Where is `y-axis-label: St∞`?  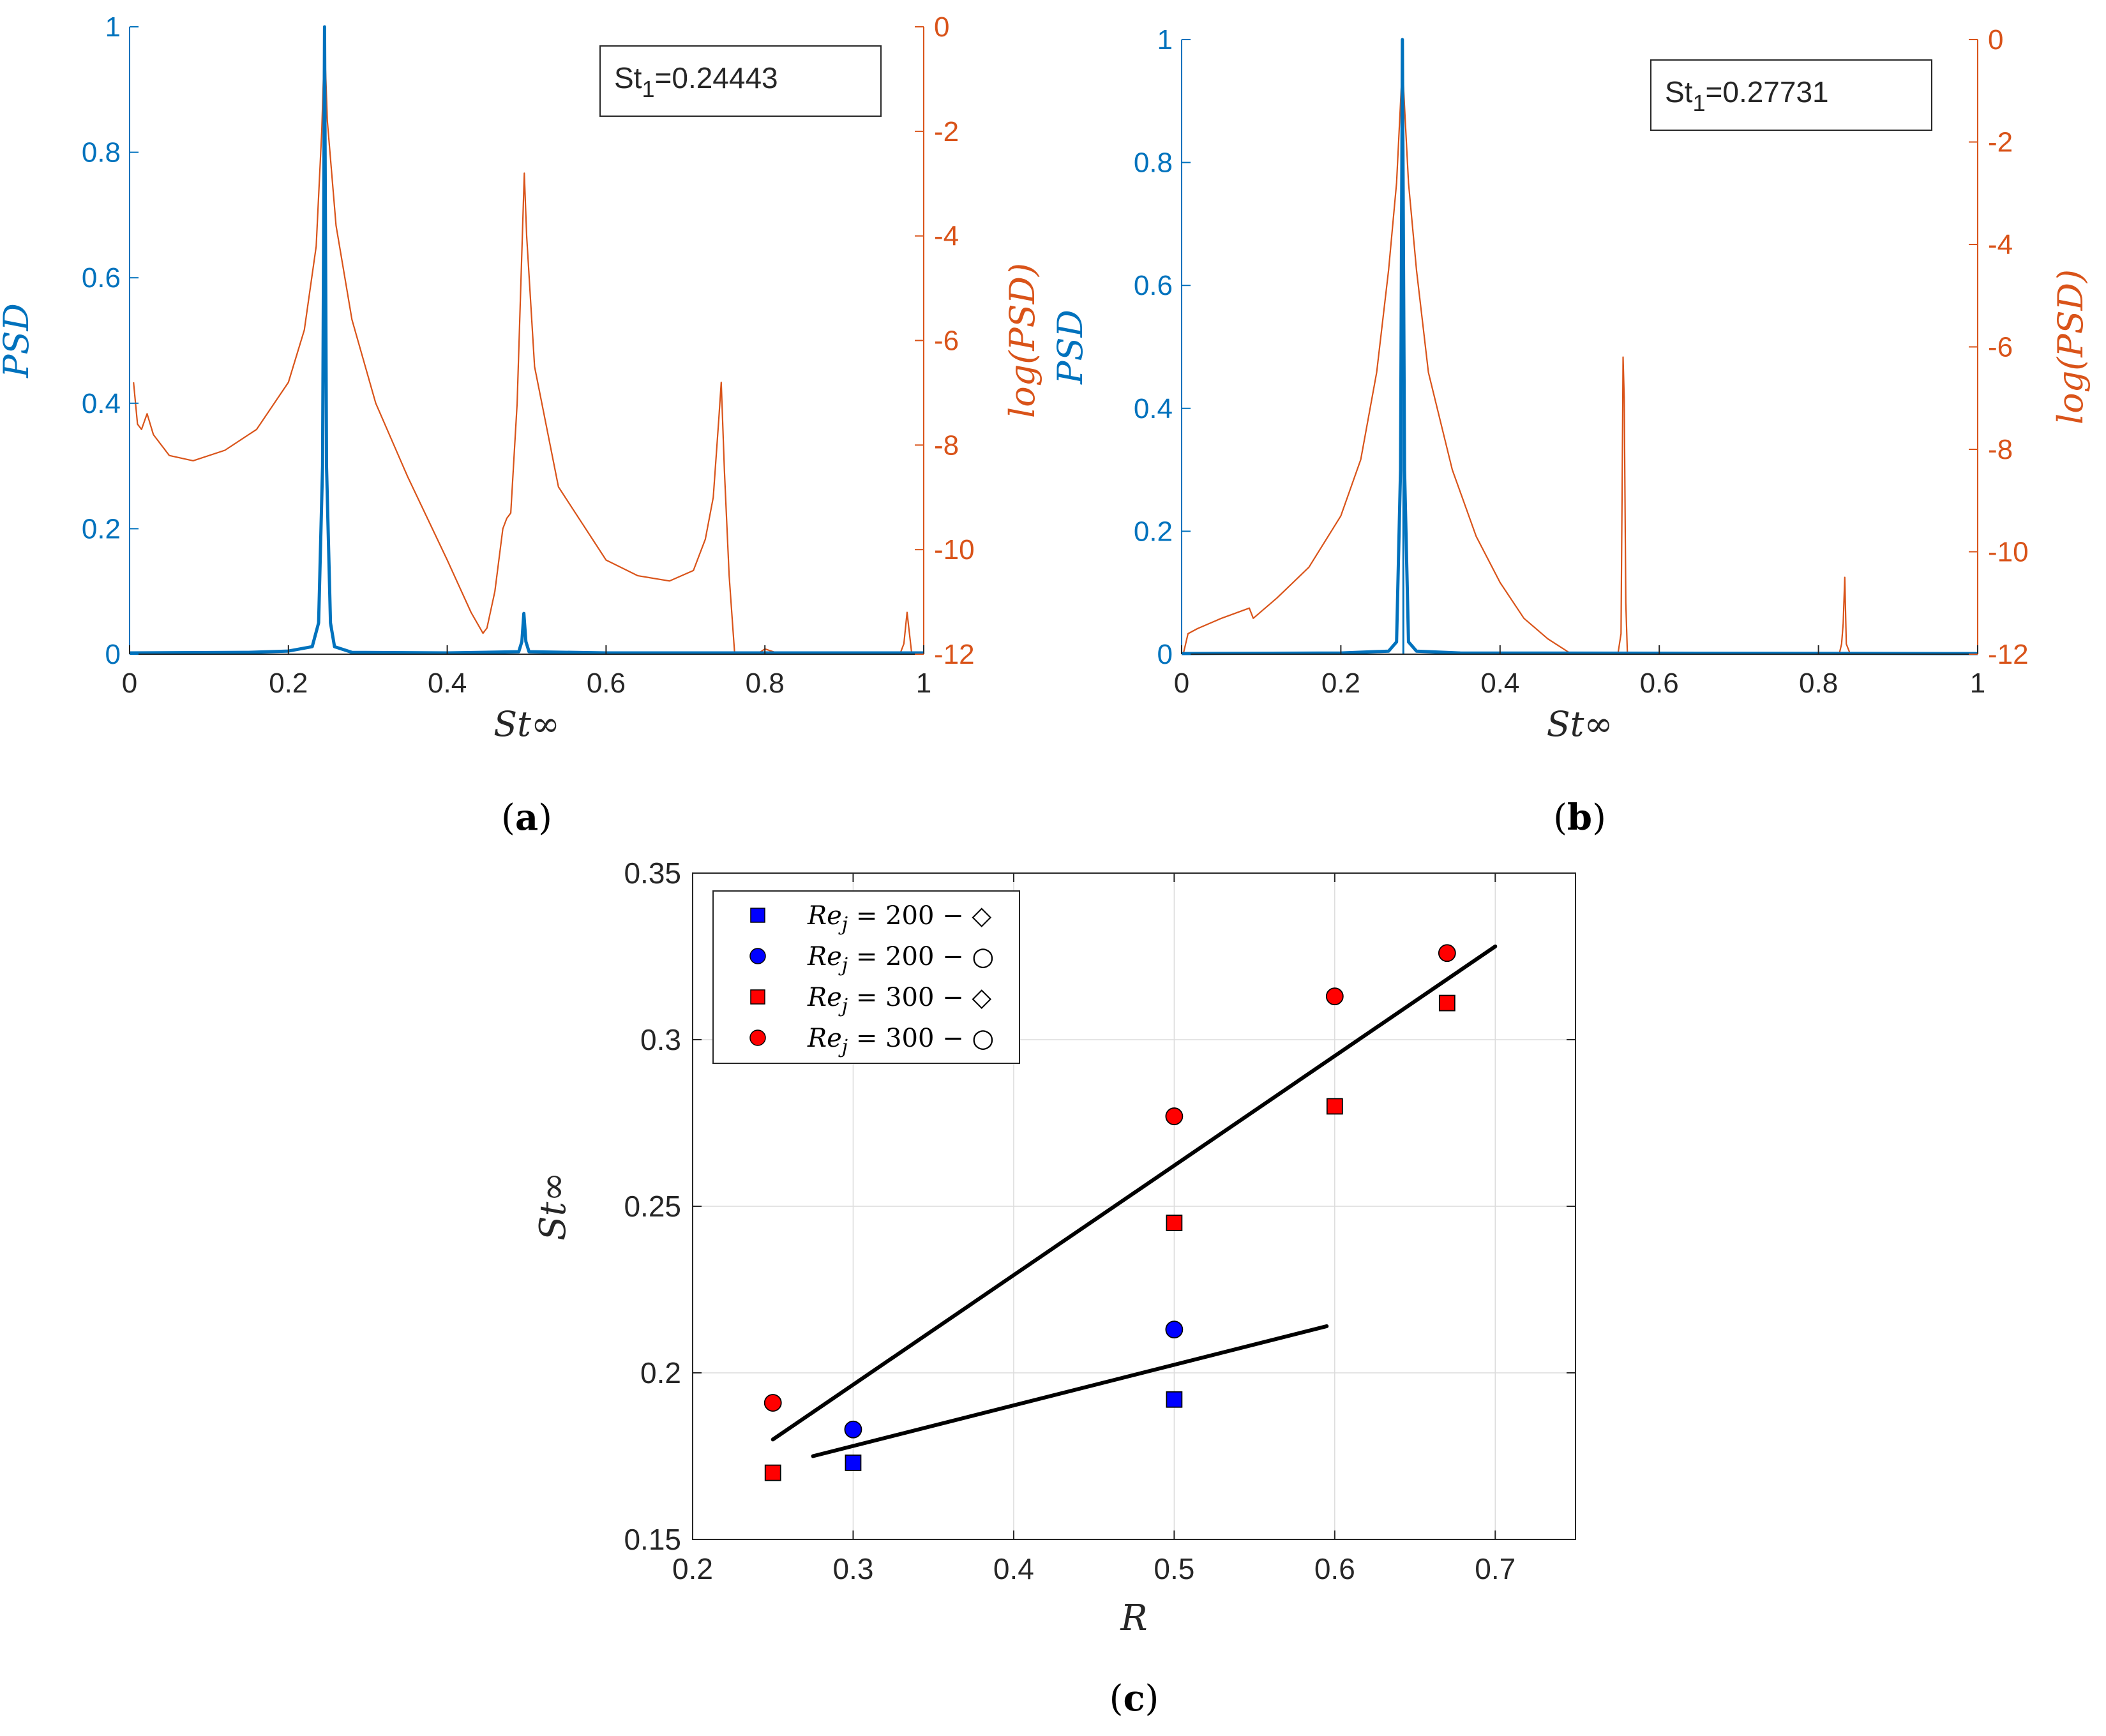 y-axis-label: St∞ is located at coordinates (553, 1206).